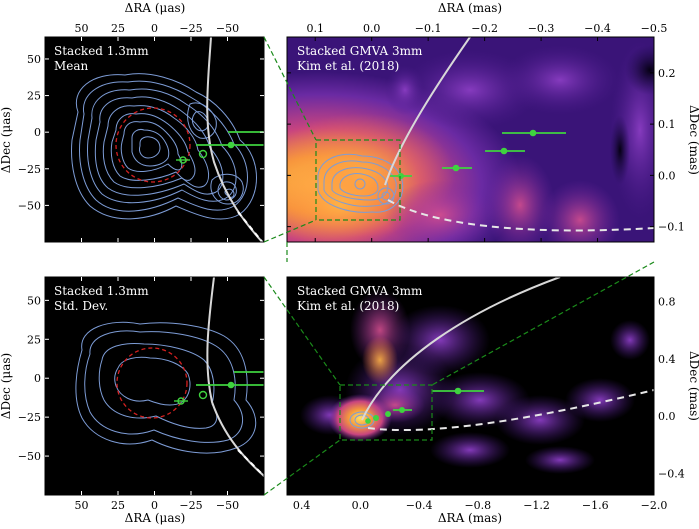  What do you see at coordinates (470, 8) in the screenshot?
I see `x-axis-label-top: ΔRA (mas)` at bounding box center [470, 8].